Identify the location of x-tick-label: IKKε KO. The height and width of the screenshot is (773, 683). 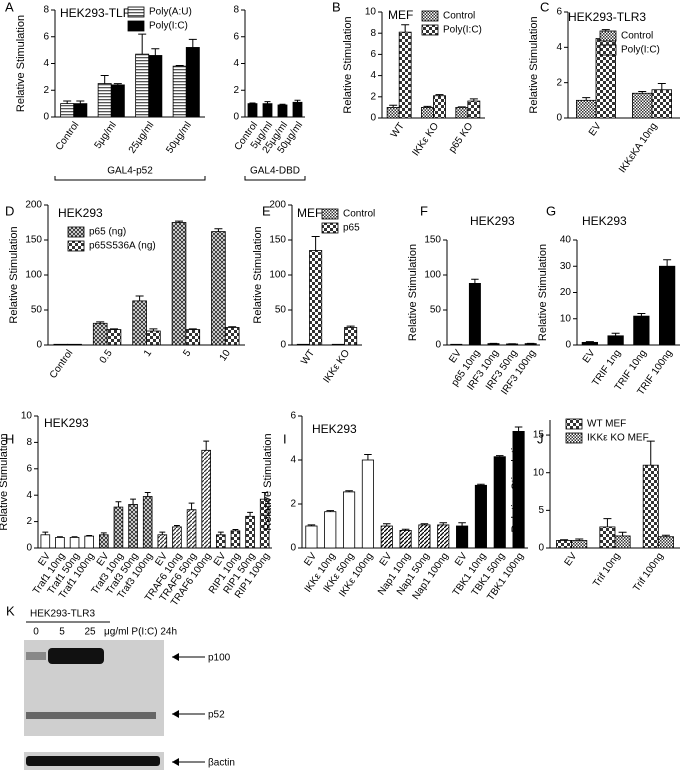
(336, 366).